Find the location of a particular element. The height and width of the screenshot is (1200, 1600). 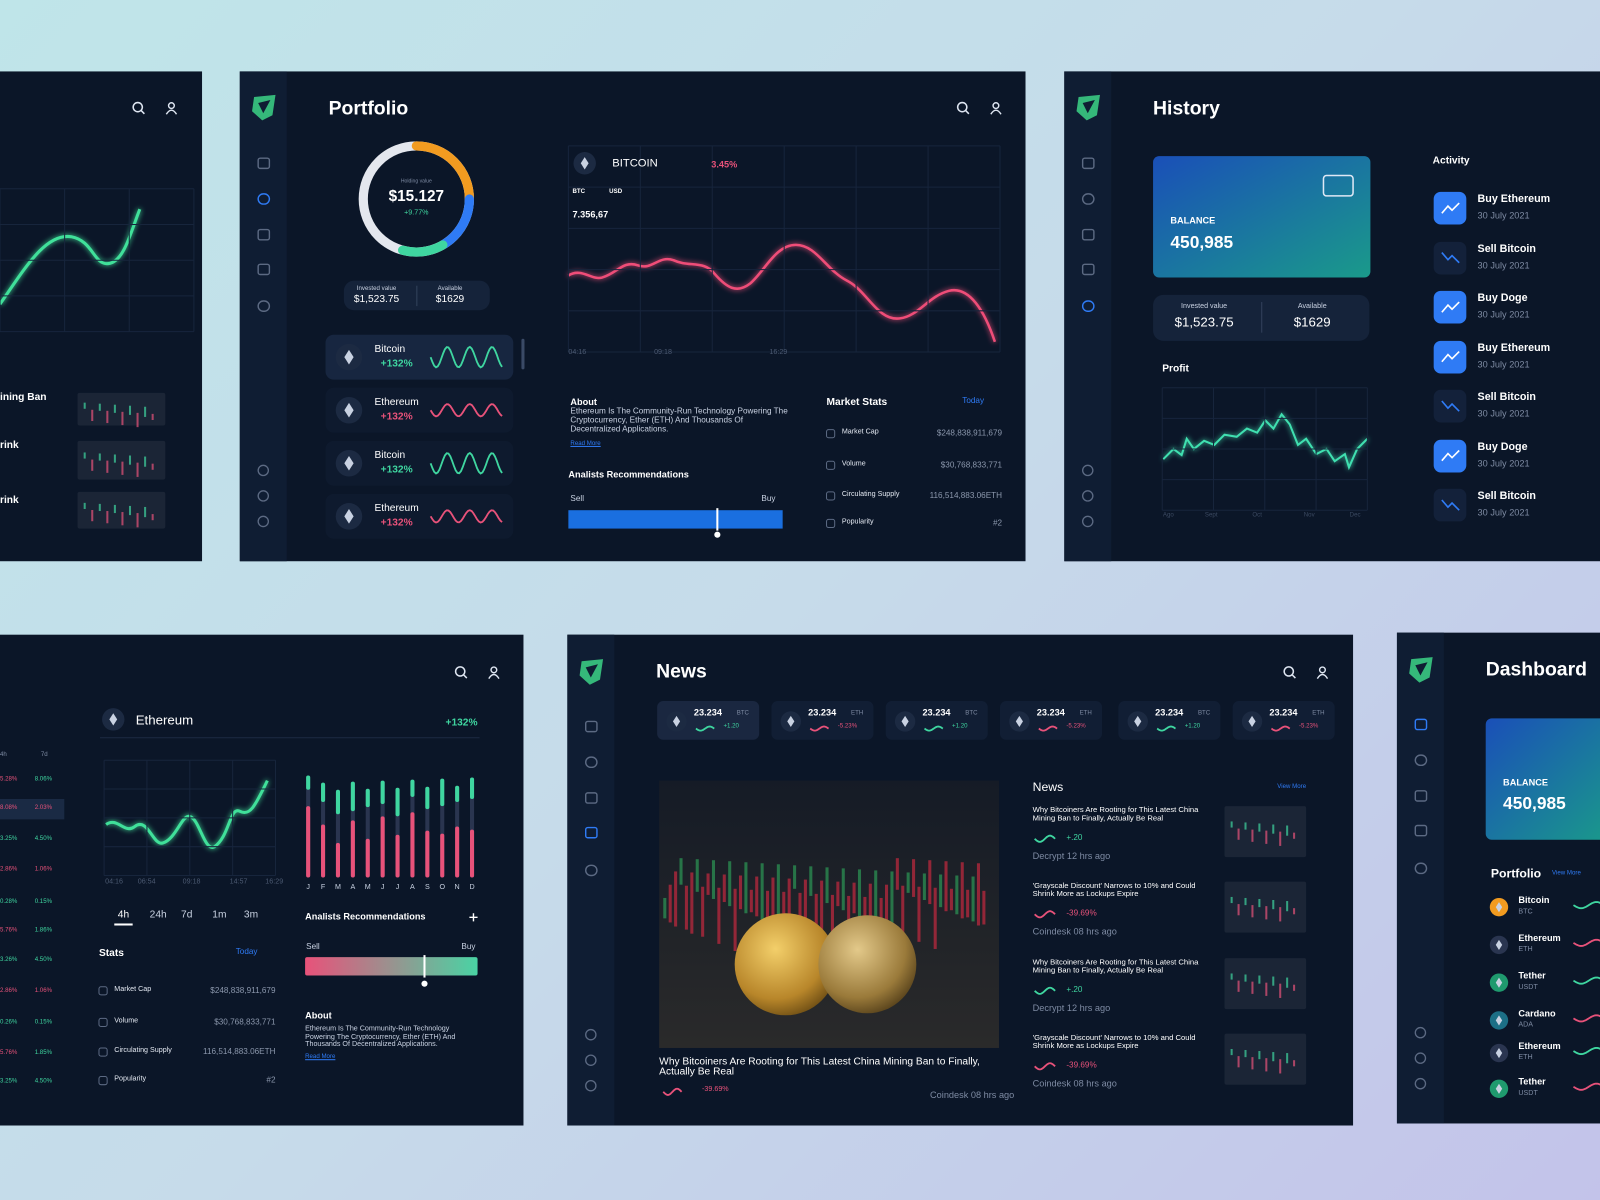

stat-label: Market Cap is located at coordinates (860, 432).